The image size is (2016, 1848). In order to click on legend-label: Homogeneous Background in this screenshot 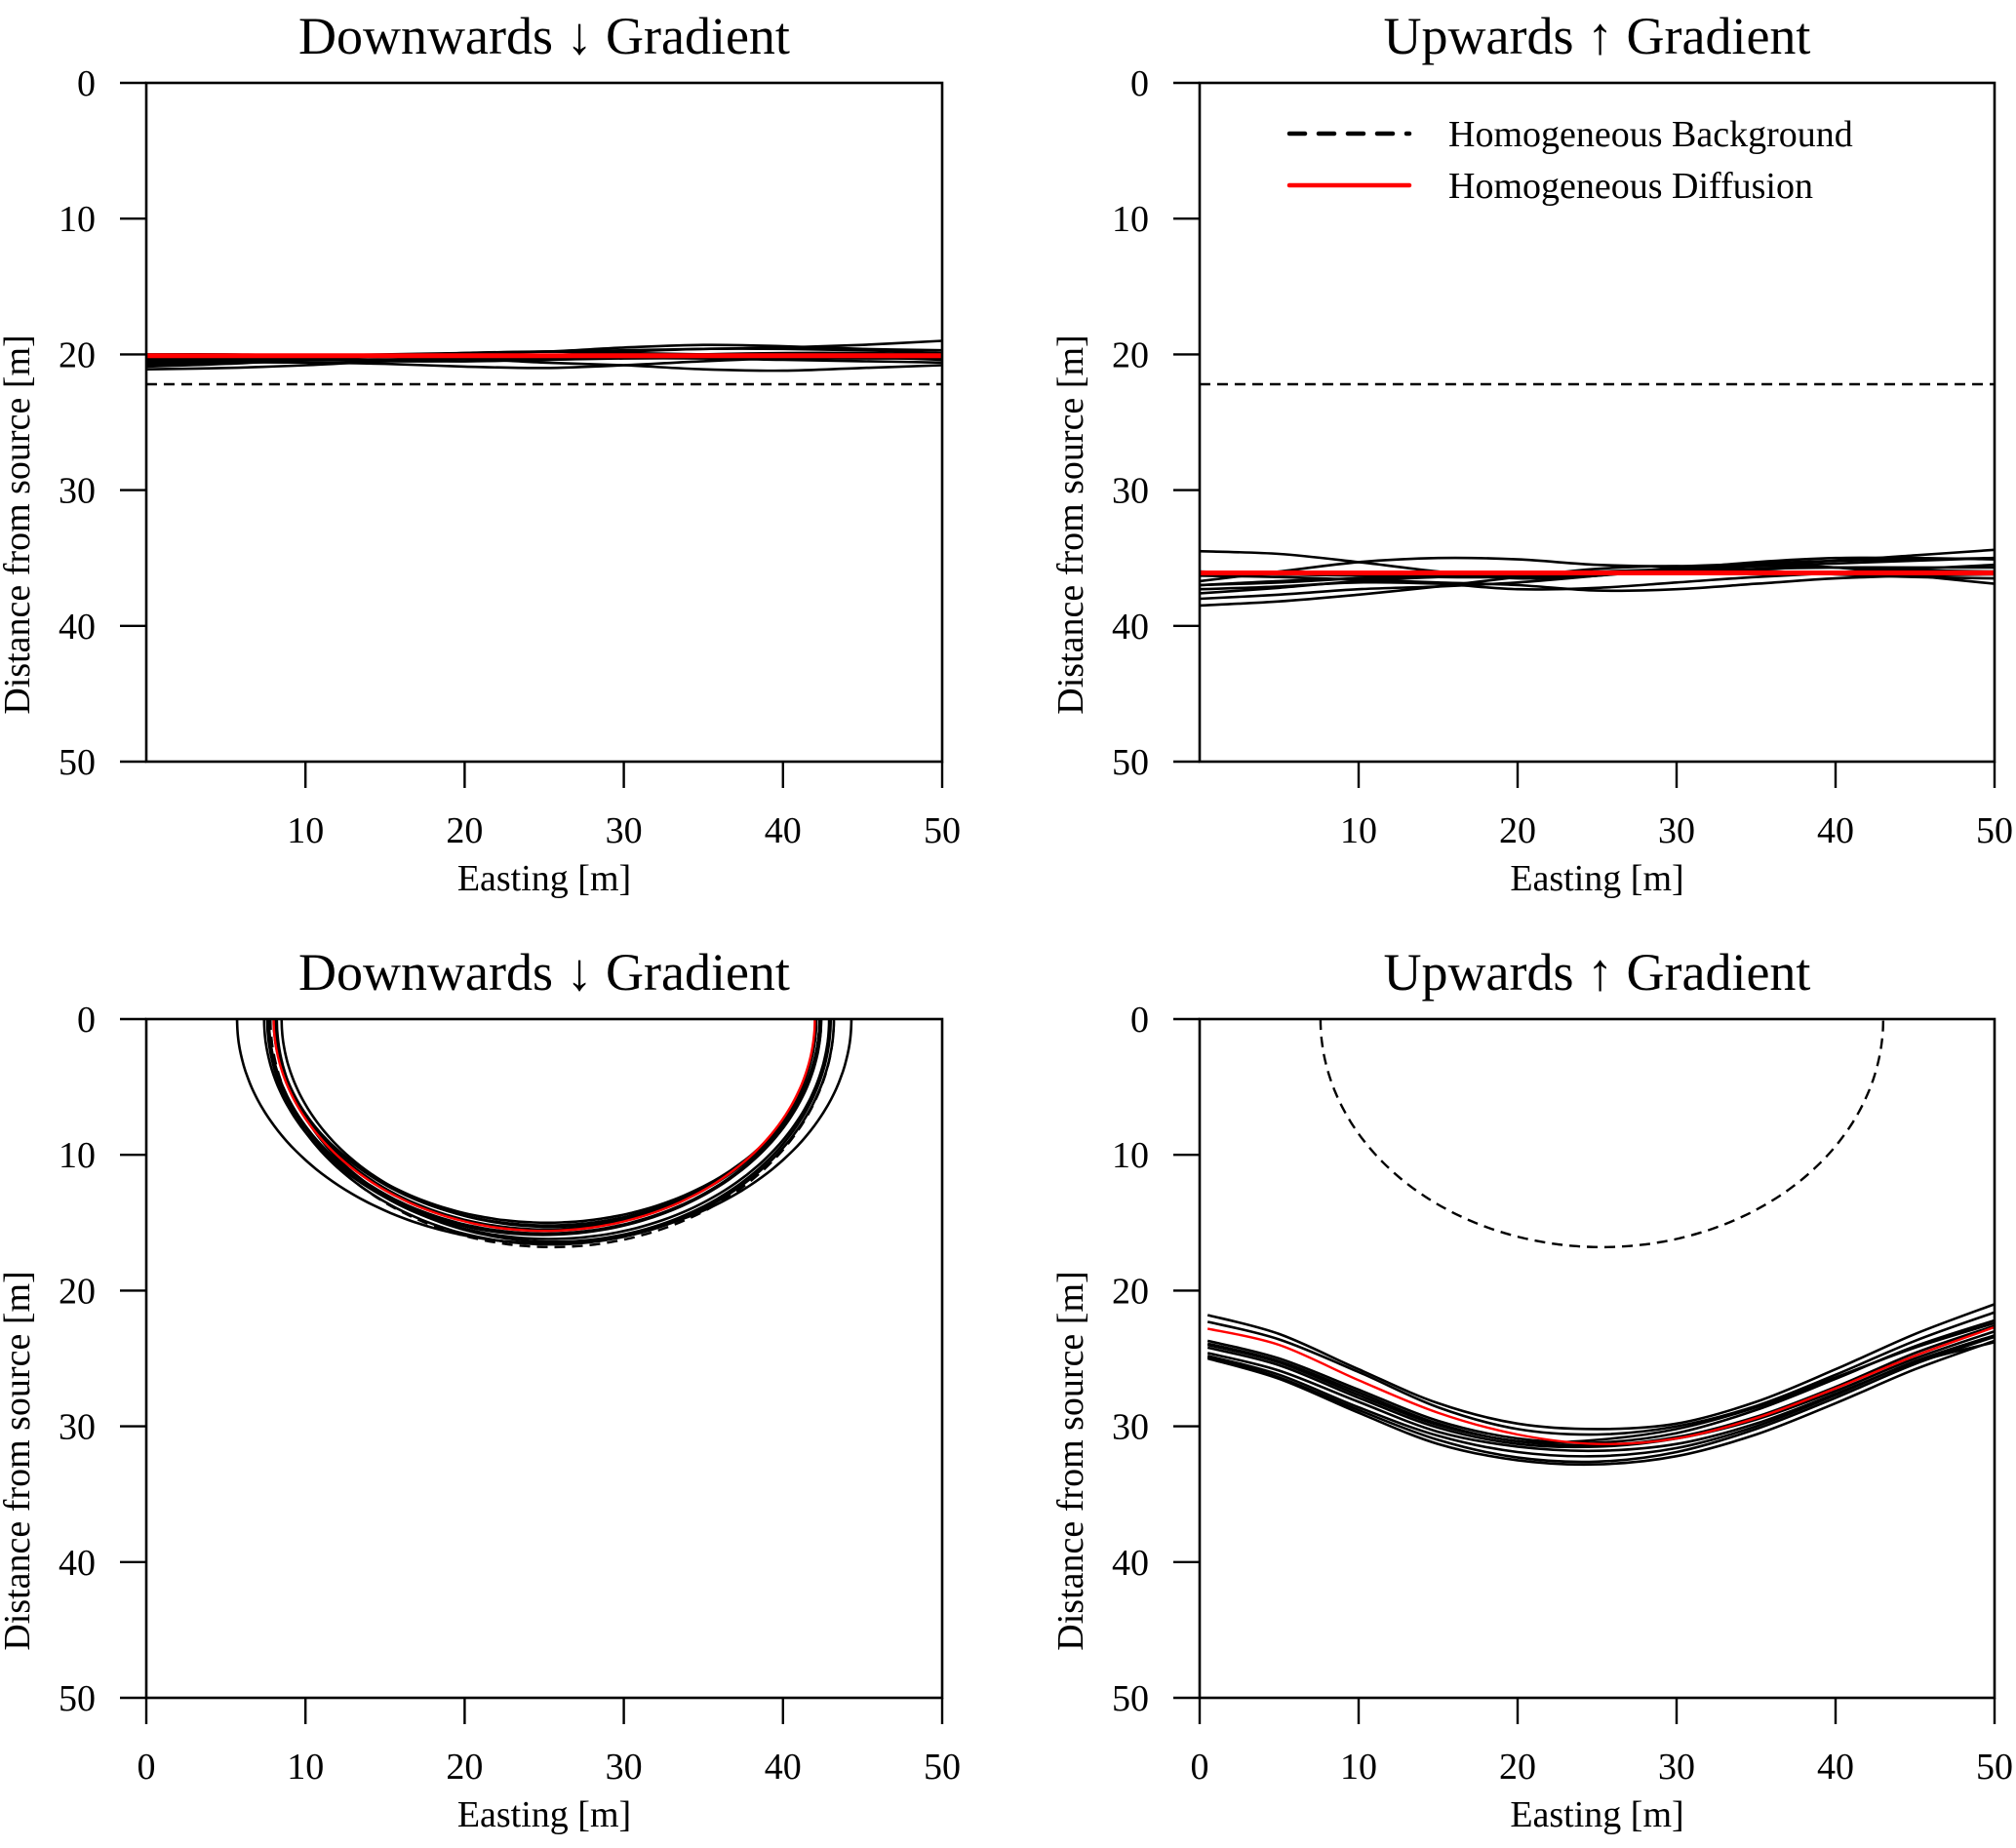, I will do `click(1650, 134)`.